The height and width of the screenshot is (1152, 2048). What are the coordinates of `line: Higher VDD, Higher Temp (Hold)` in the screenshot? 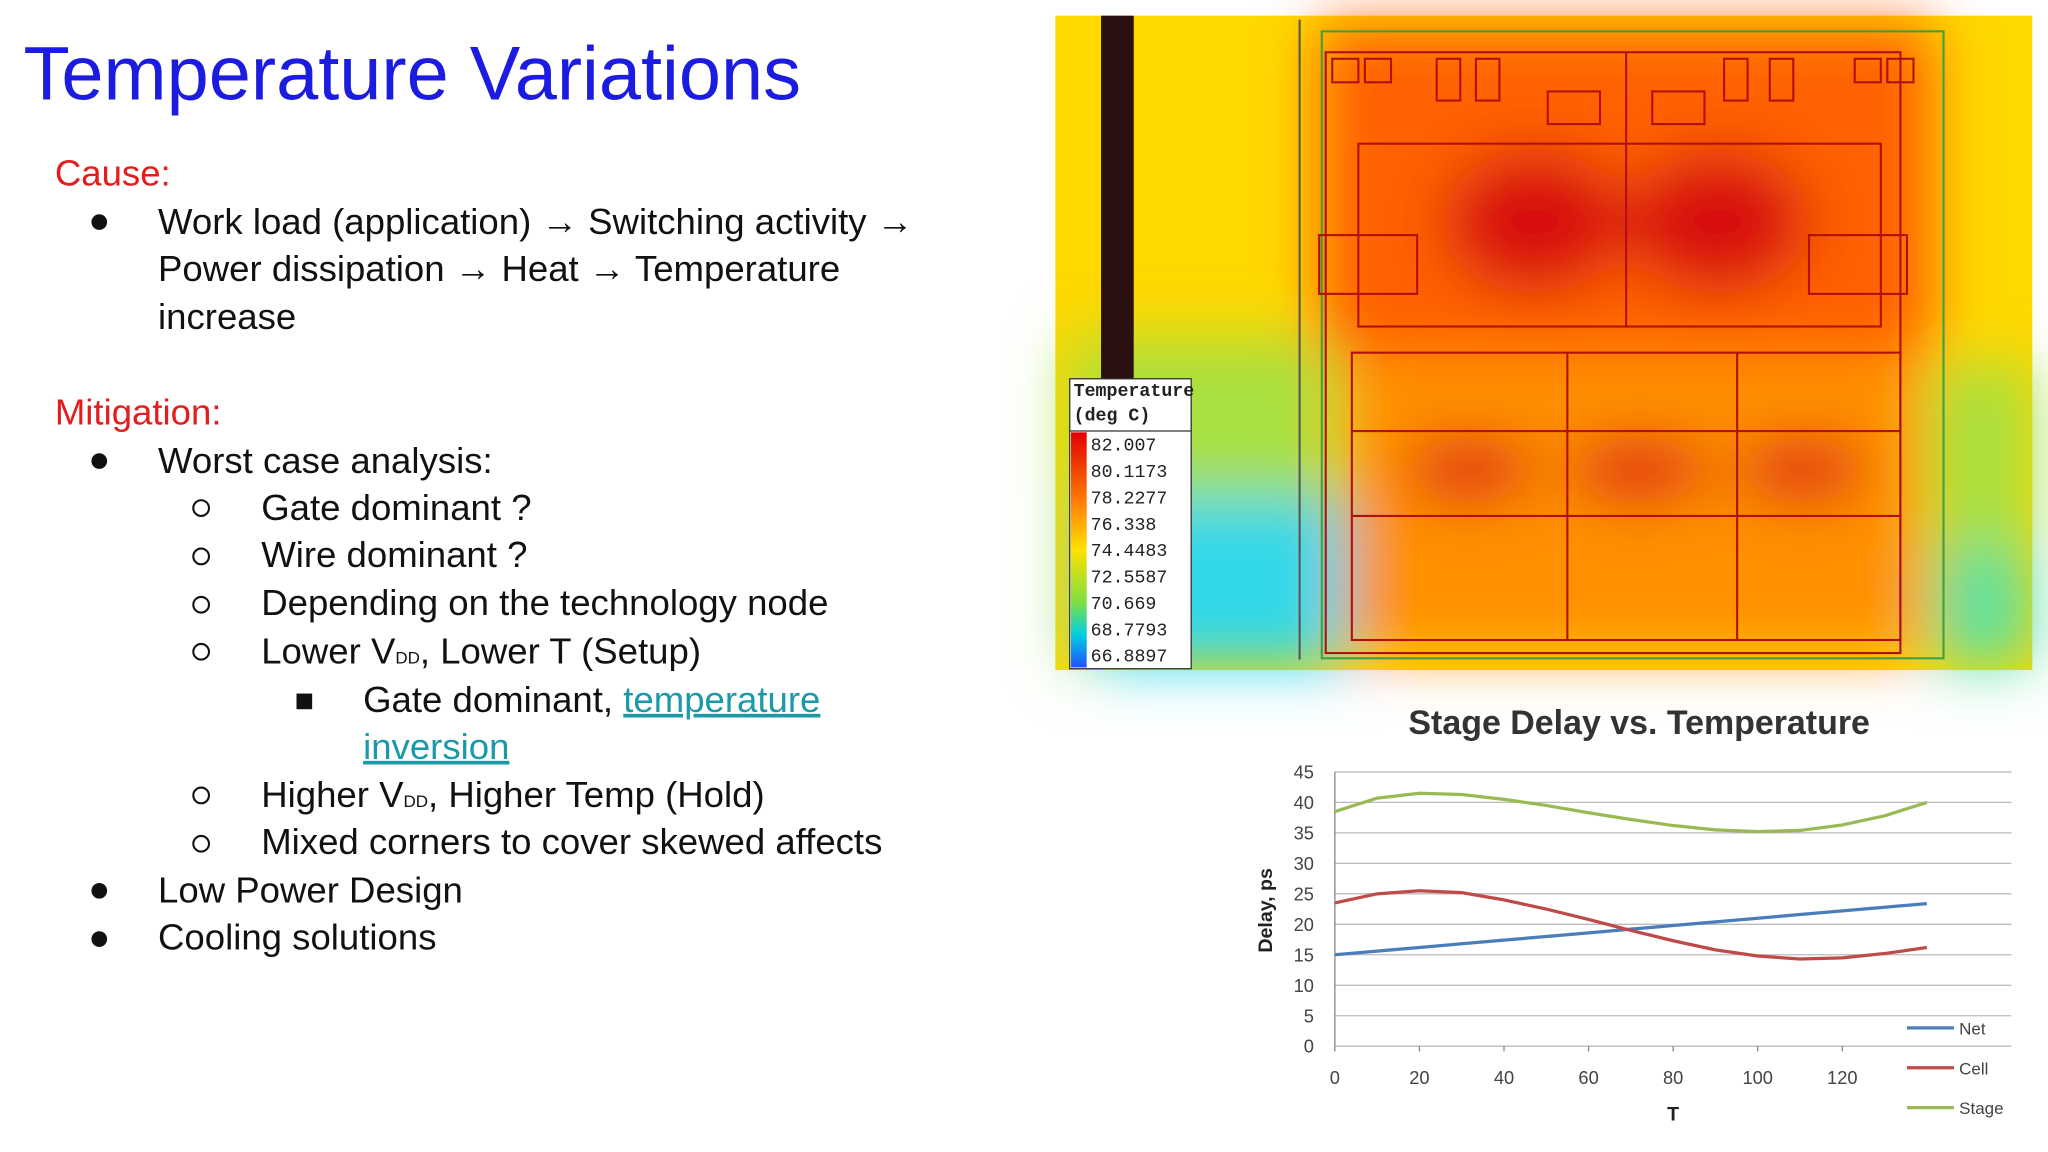 It's located at (512, 794).